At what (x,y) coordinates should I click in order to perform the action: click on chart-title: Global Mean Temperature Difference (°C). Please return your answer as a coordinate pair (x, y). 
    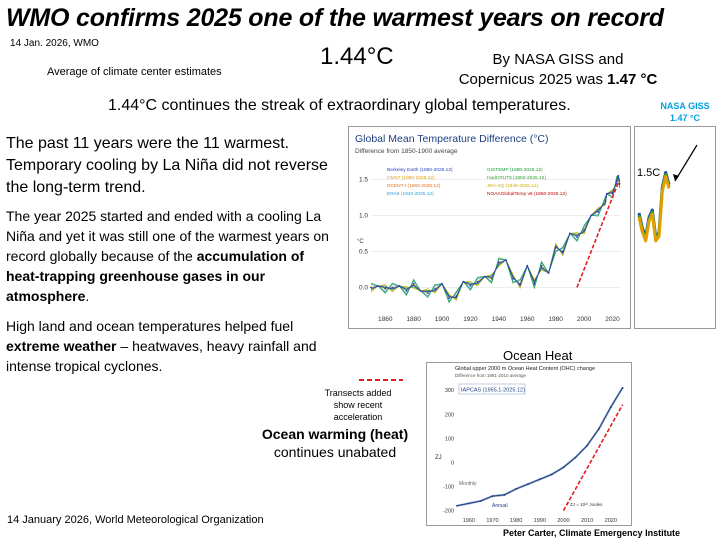
    Looking at the image, I should click on (451, 139).